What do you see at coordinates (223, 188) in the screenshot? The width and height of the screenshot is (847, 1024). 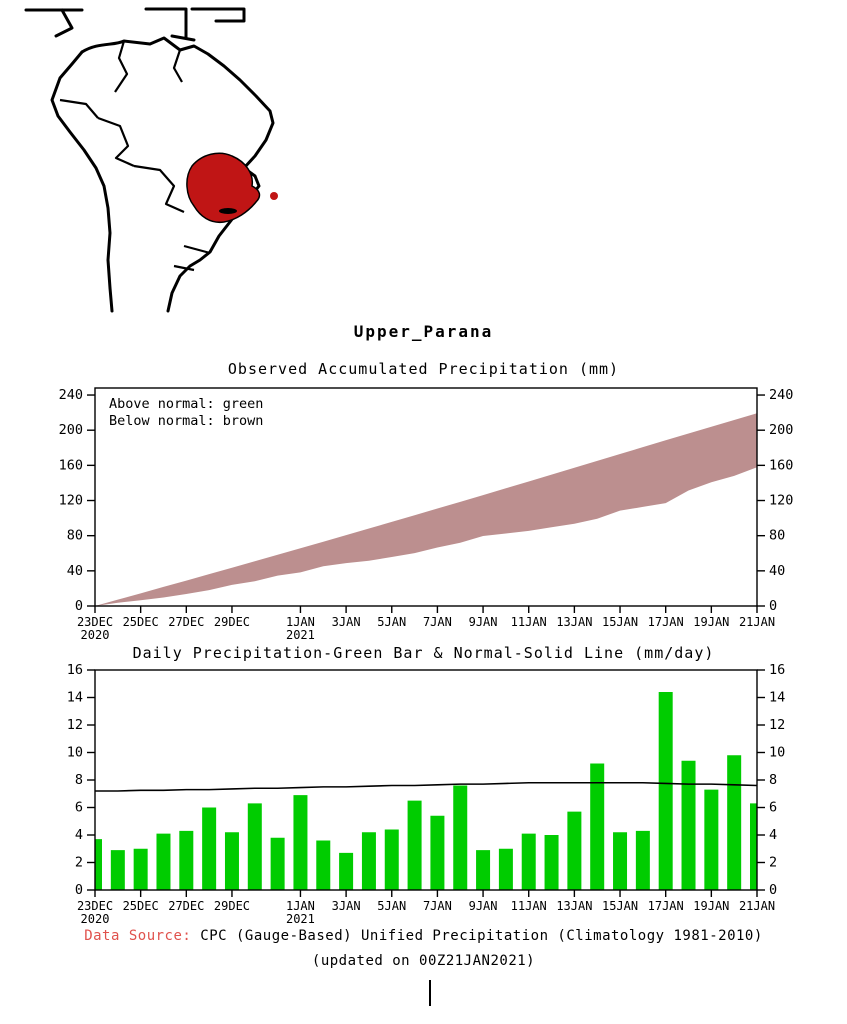 I see `upper-parana-region` at bounding box center [223, 188].